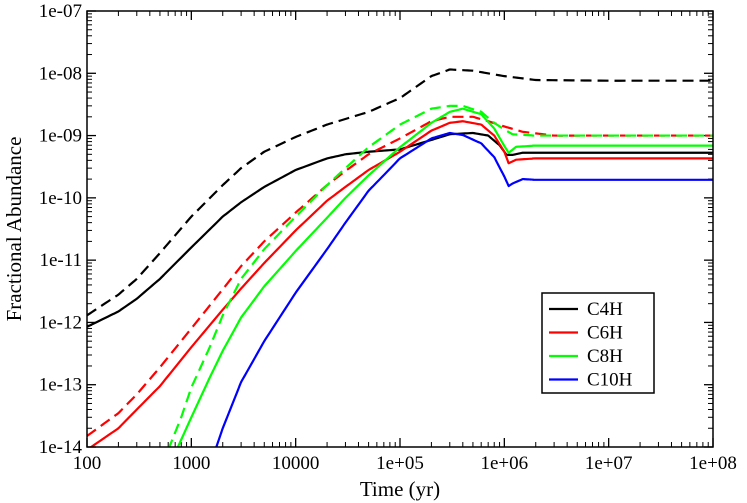 The height and width of the screenshot is (503, 747). I want to click on y-tick-label: 1e-07, so click(60, 11).